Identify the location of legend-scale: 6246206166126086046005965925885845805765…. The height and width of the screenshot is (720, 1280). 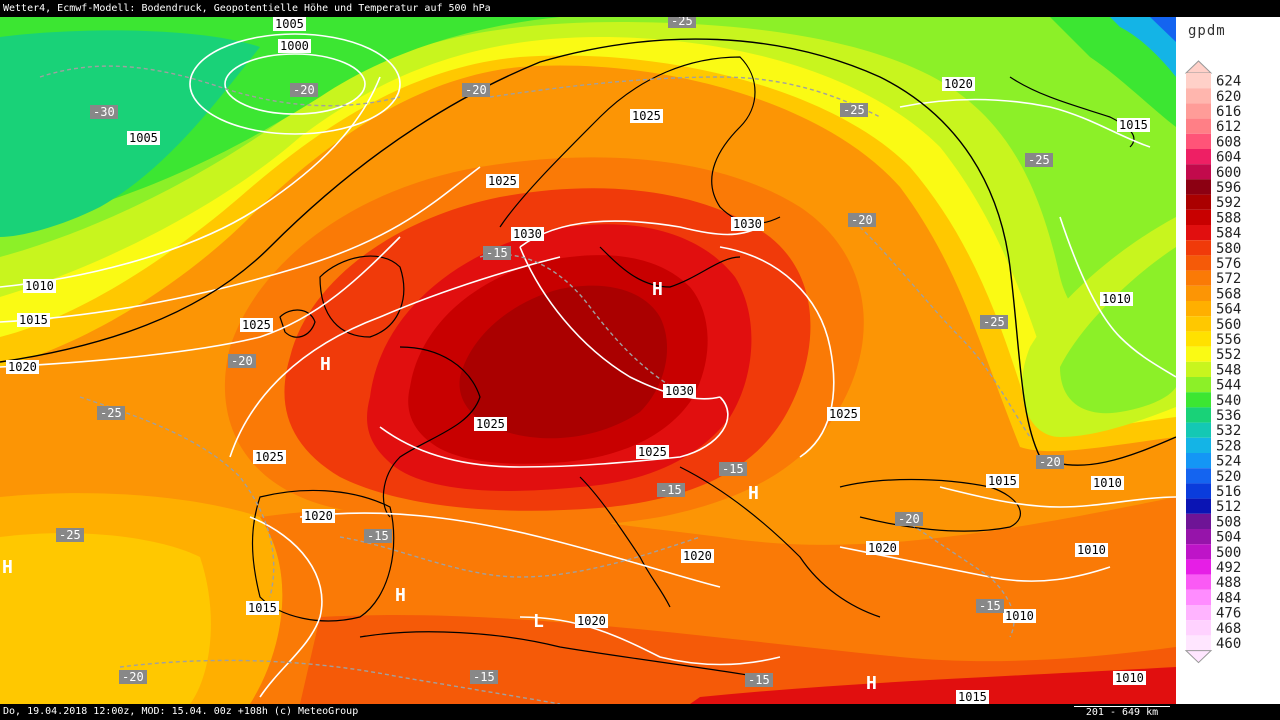
(1212, 362).